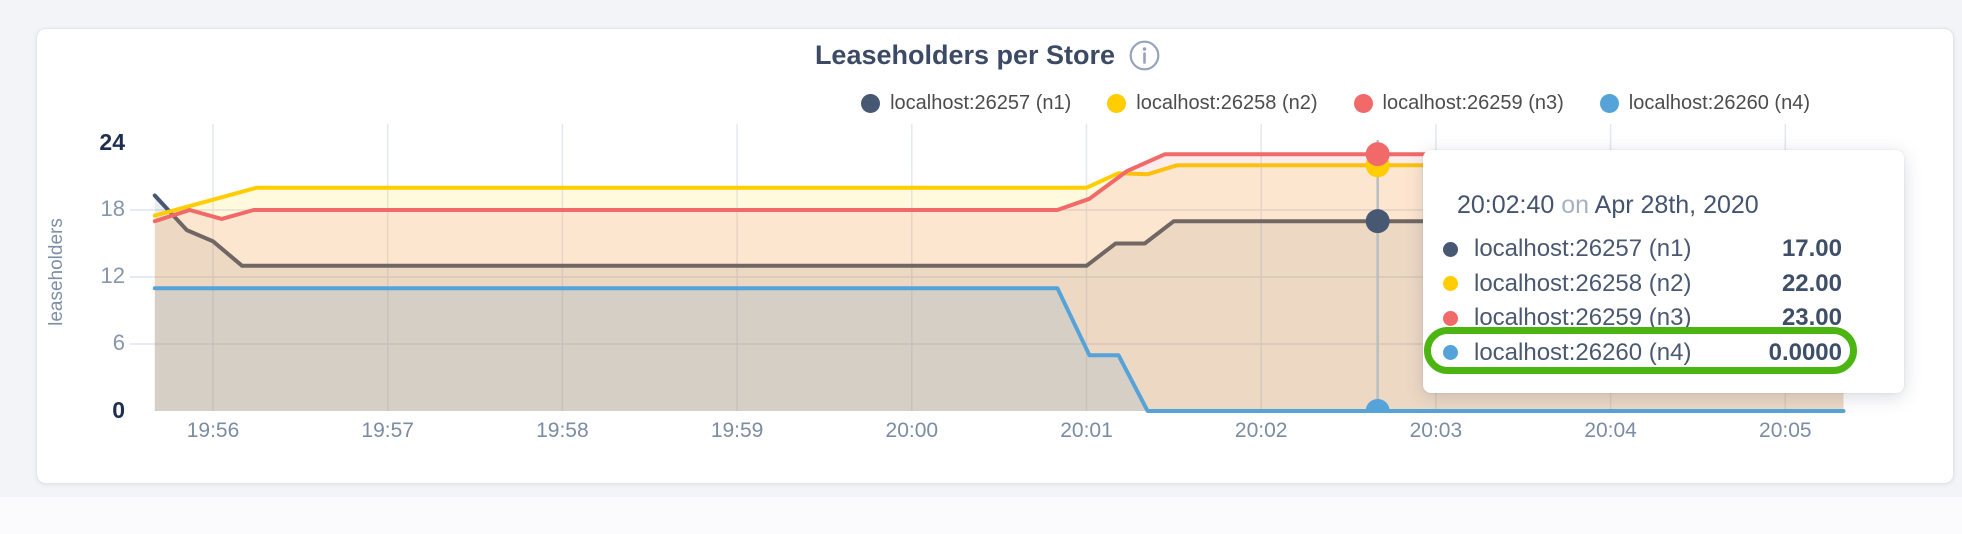  What do you see at coordinates (118, 410) in the screenshot?
I see `y-tick-label: 0` at bounding box center [118, 410].